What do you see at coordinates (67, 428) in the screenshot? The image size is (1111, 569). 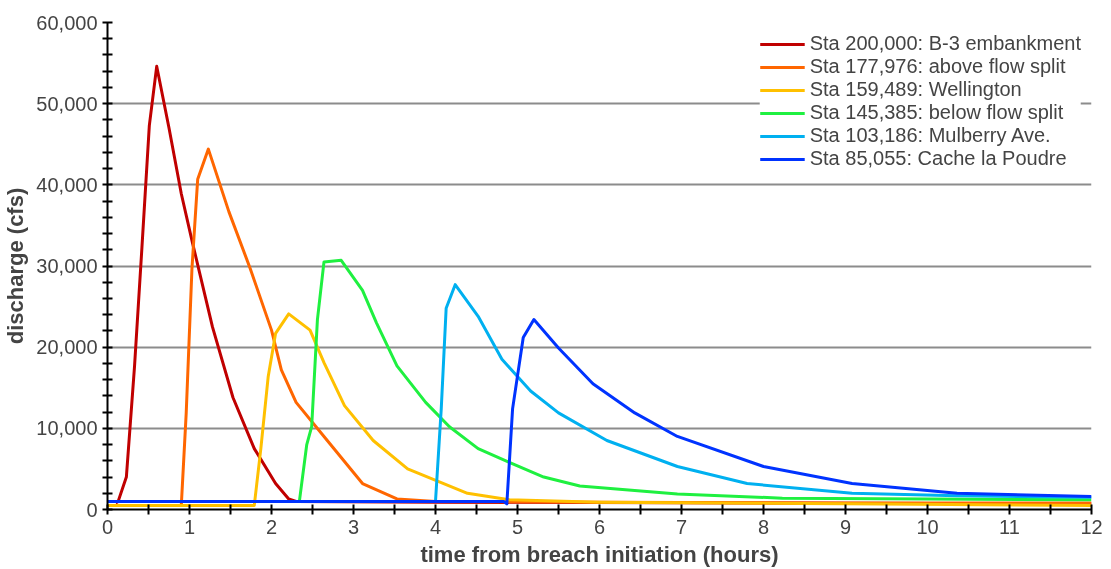 I see `y-tick-label: 10,000` at bounding box center [67, 428].